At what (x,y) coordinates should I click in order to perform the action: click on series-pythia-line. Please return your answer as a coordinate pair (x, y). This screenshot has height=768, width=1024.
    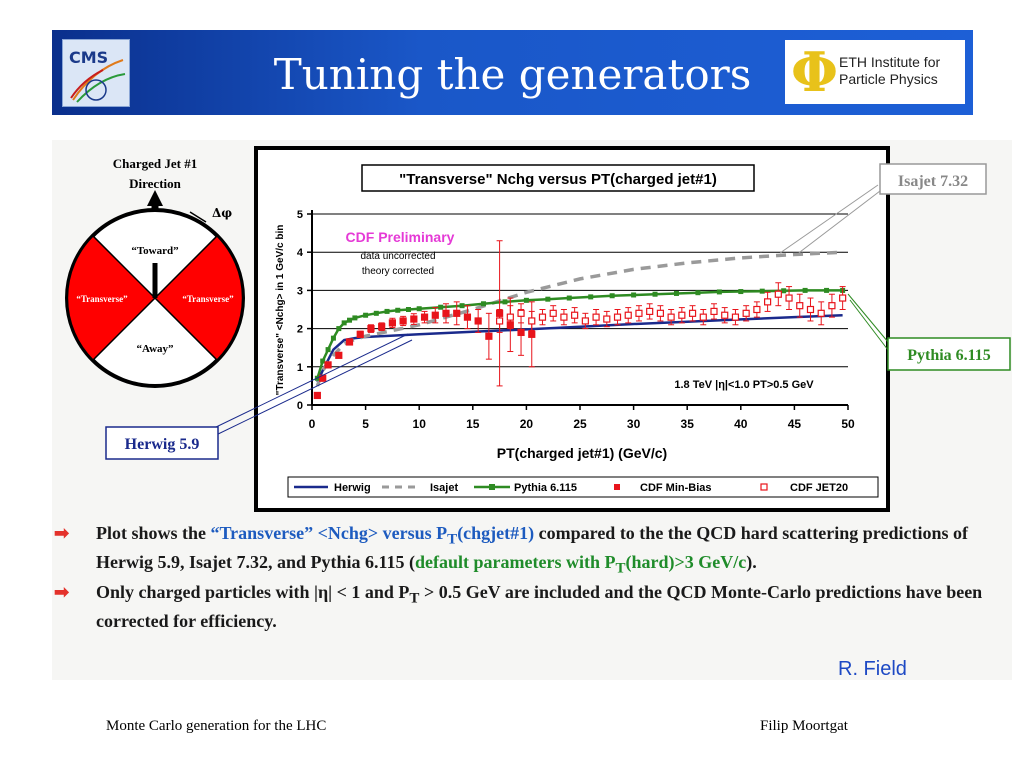
    Looking at the image, I should click on (579, 334).